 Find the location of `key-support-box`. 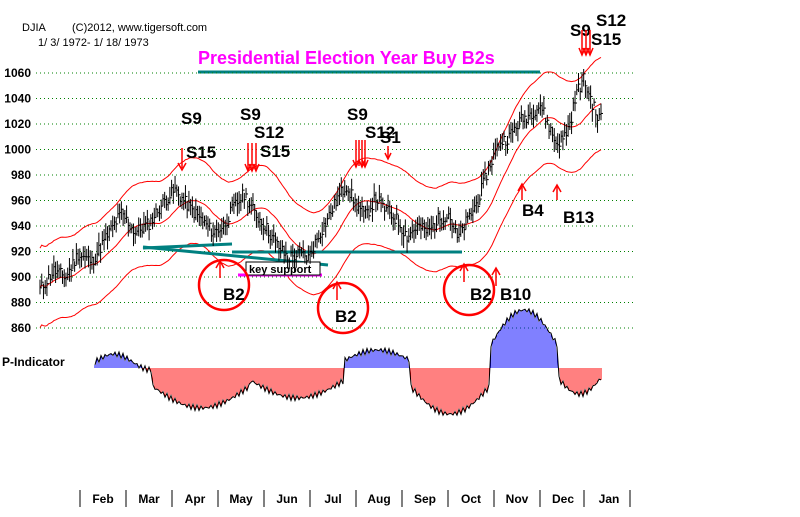

key-support-box is located at coordinates (283, 268).